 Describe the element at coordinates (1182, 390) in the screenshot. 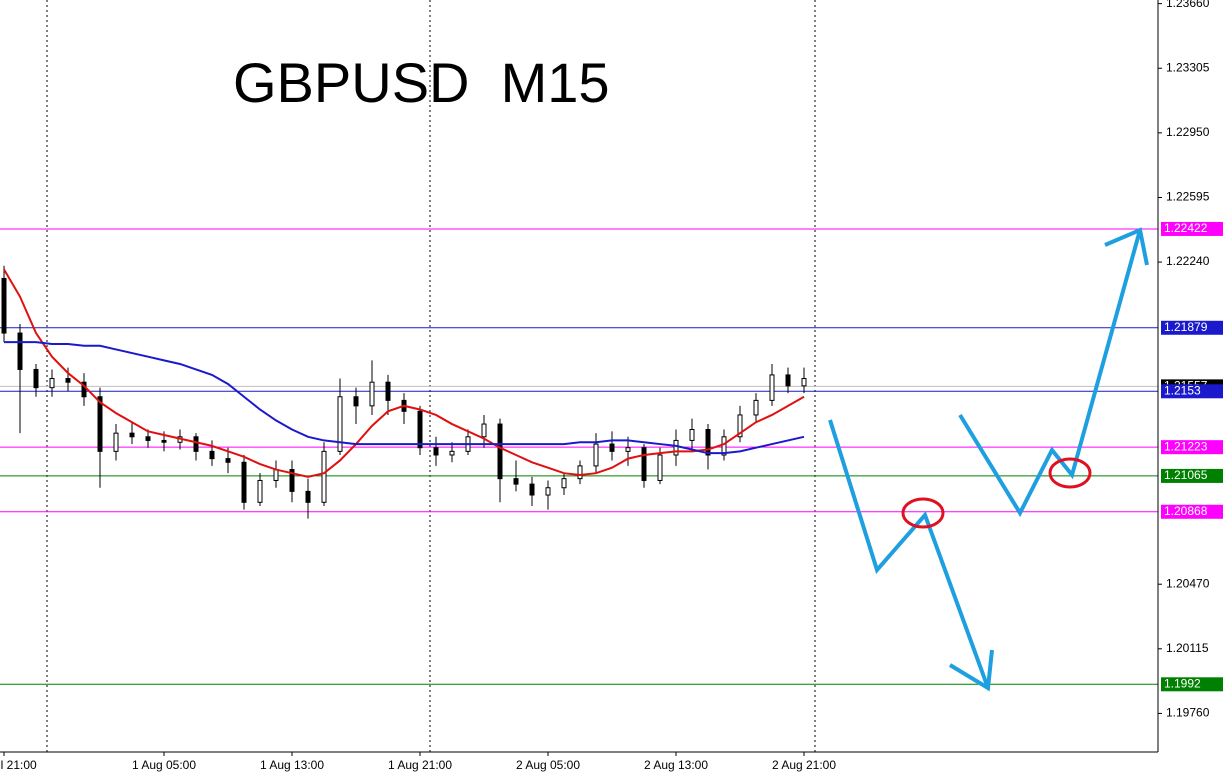

I see `level-label: 1.2153` at that location.